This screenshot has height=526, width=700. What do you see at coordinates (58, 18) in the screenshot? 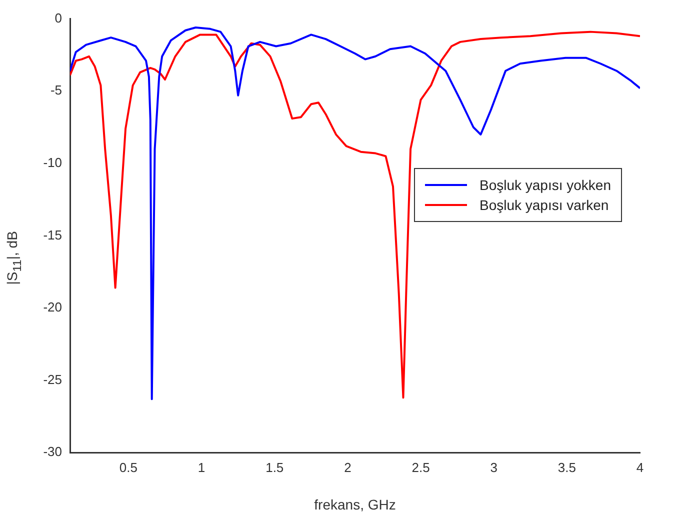
I see `y-tick-label: 0` at bounding box center [58, 18].